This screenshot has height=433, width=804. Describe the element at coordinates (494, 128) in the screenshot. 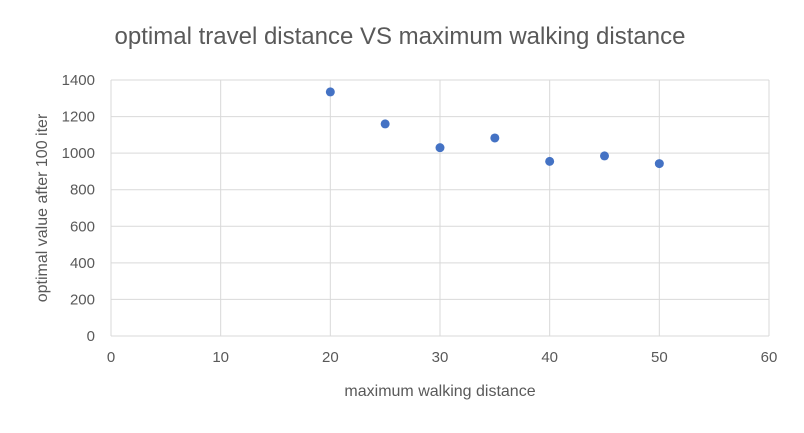

I see `data-points` at that location.